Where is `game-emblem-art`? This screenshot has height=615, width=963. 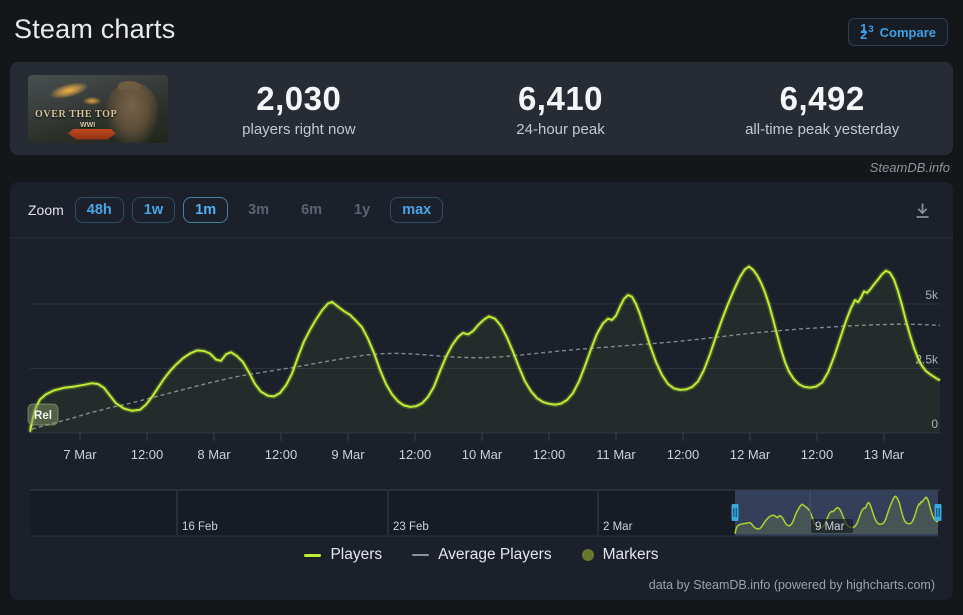
game-emblem-art is located at coordinates (92, 134).